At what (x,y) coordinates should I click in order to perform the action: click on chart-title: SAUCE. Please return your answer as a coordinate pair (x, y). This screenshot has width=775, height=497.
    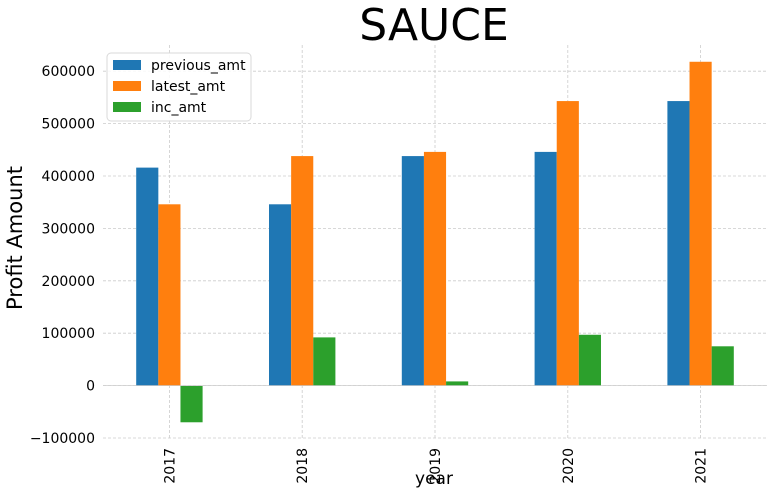
    Looking at the image, I should click on (434, 25).